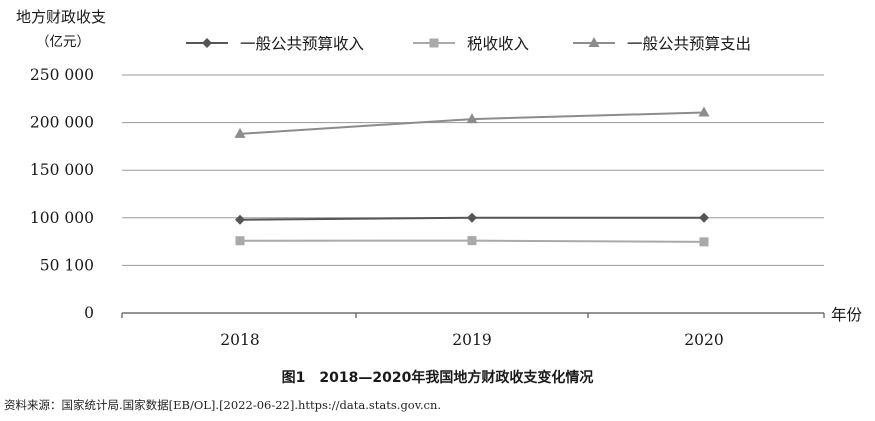  I want to click on axes, so click(473, 315).